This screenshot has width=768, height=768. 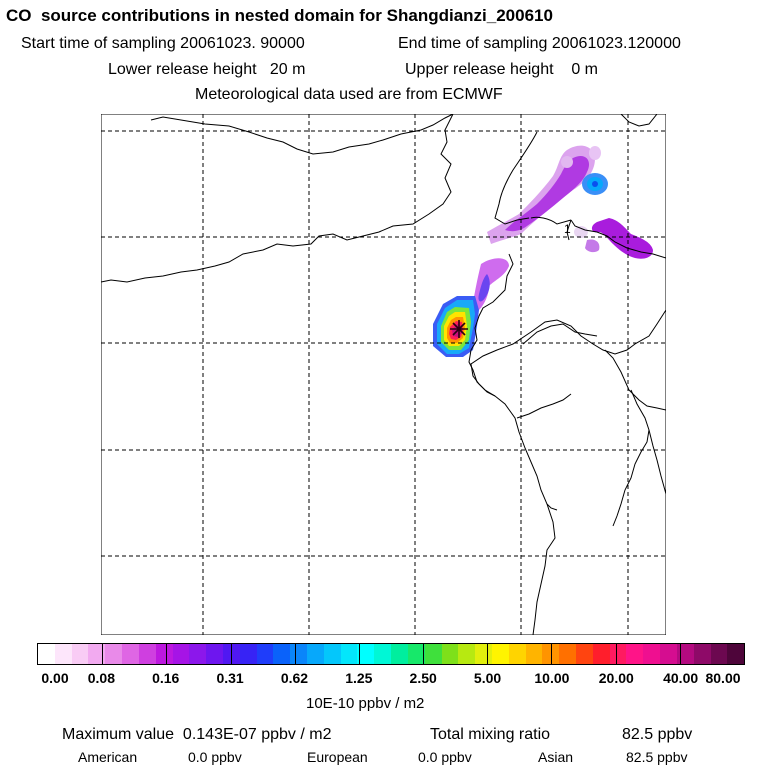 What do you see at coordinates (445, 757) in the screenshot?
I see `european-value: 0.0 ppbv` at bounding box center [445, 757].